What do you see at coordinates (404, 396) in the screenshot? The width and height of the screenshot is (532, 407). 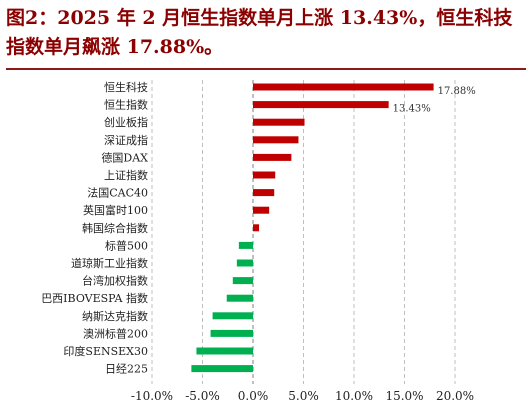 I see `x-tick-label: 15.0%` at bounding box center [404, 396].